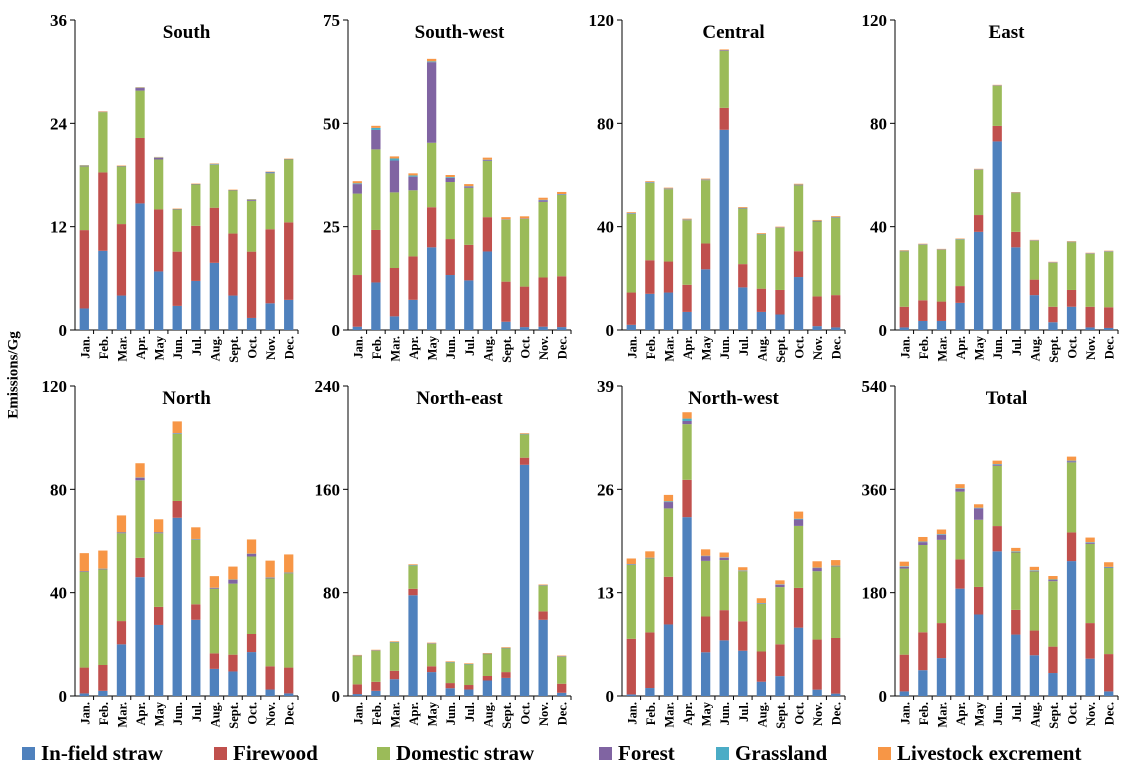  Describe the element at coordinates (961, 348) in the screenshot. I see `x-tick-label: Apr.` at that location.